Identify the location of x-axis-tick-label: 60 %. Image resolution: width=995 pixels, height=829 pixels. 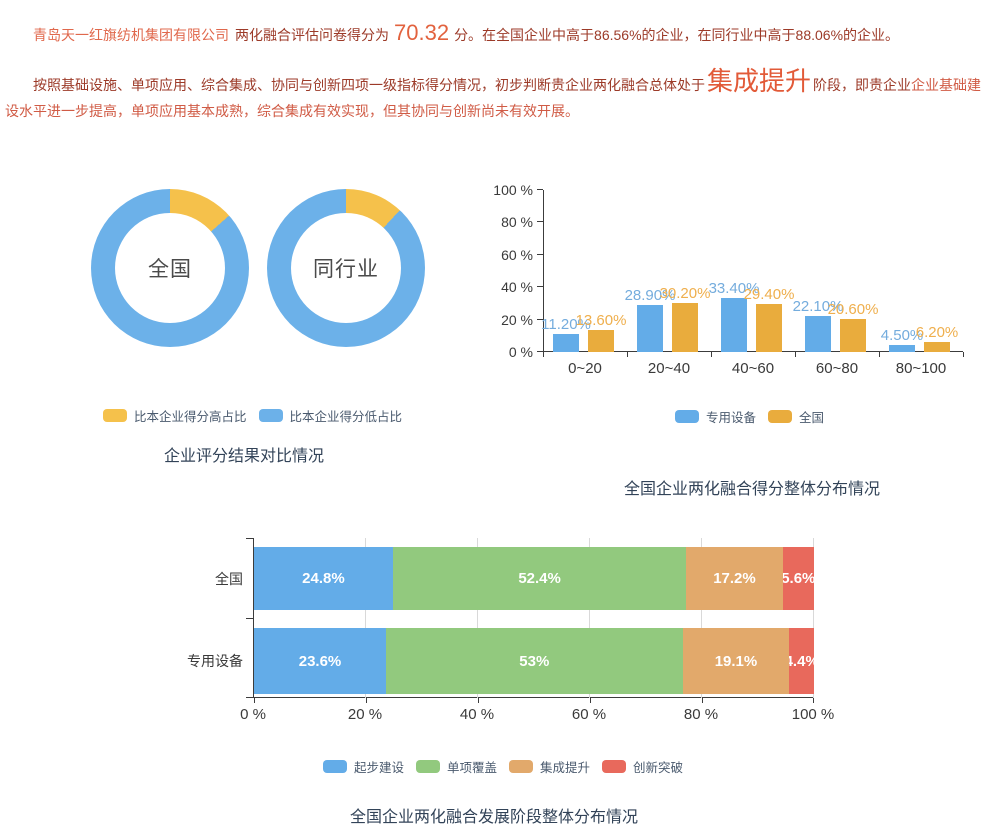
(589, 714).